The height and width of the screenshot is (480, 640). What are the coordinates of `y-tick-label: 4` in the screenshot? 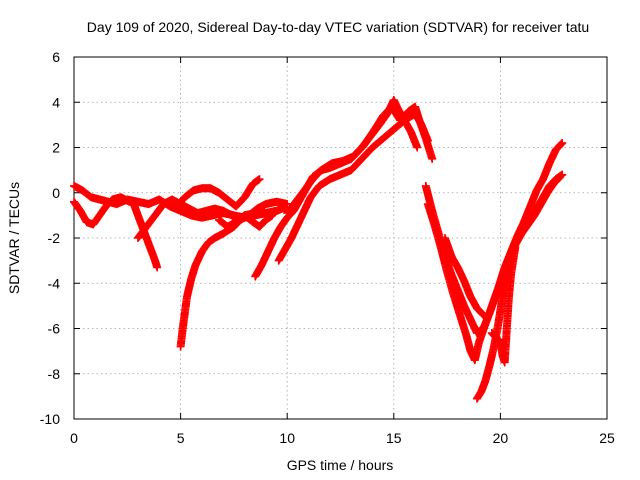 It's located at (56, 102).